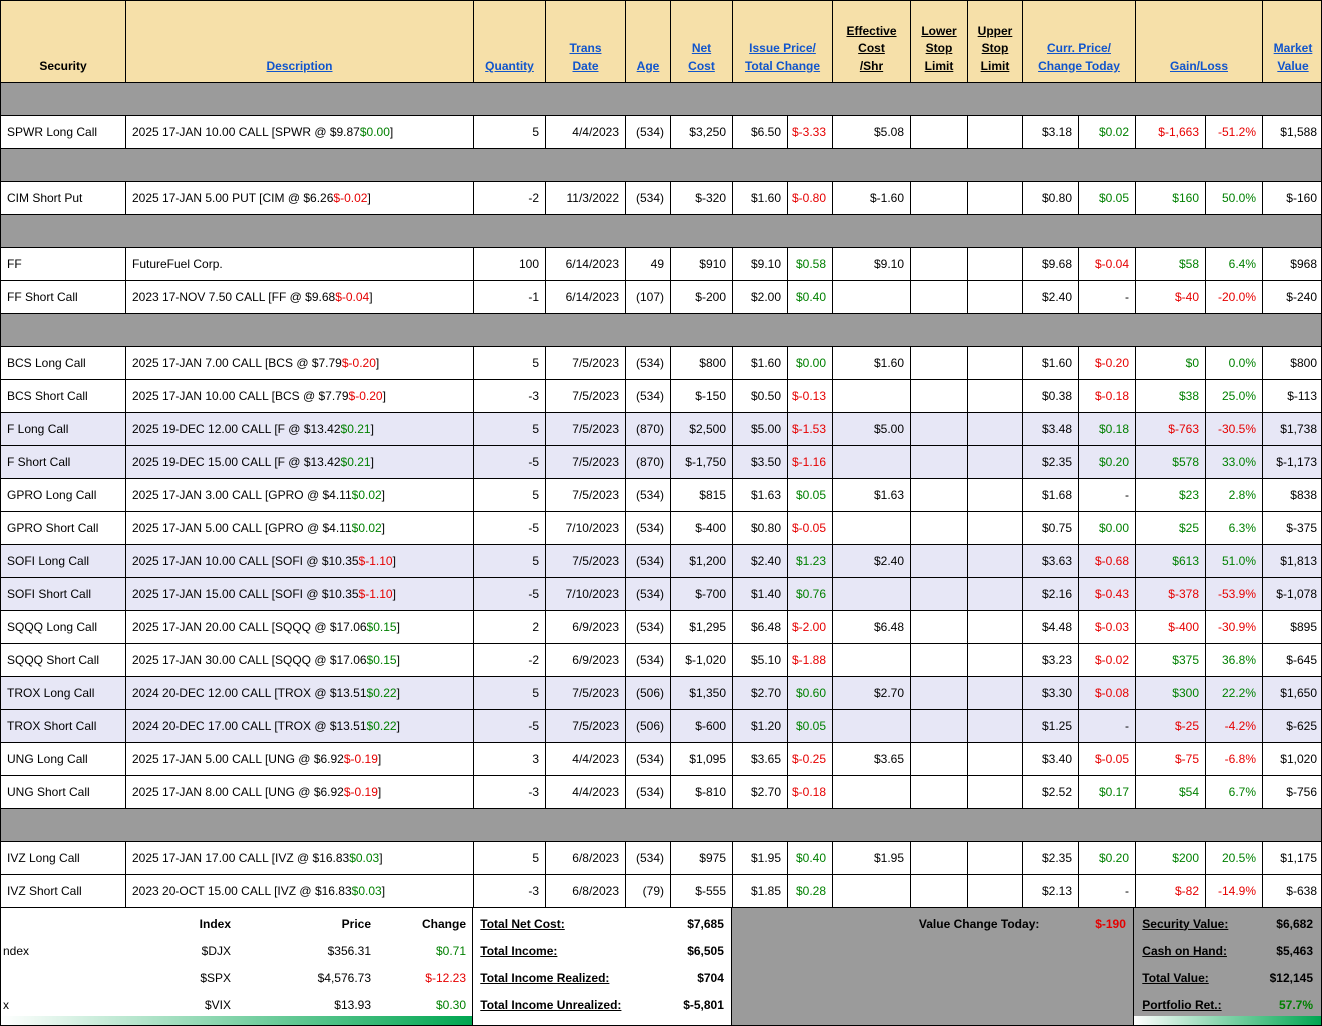  Describe the element at coordinates (602, 923) in the screenshot. I see `total-net-cost-row: Total Net Cost: $7,685` at that location.